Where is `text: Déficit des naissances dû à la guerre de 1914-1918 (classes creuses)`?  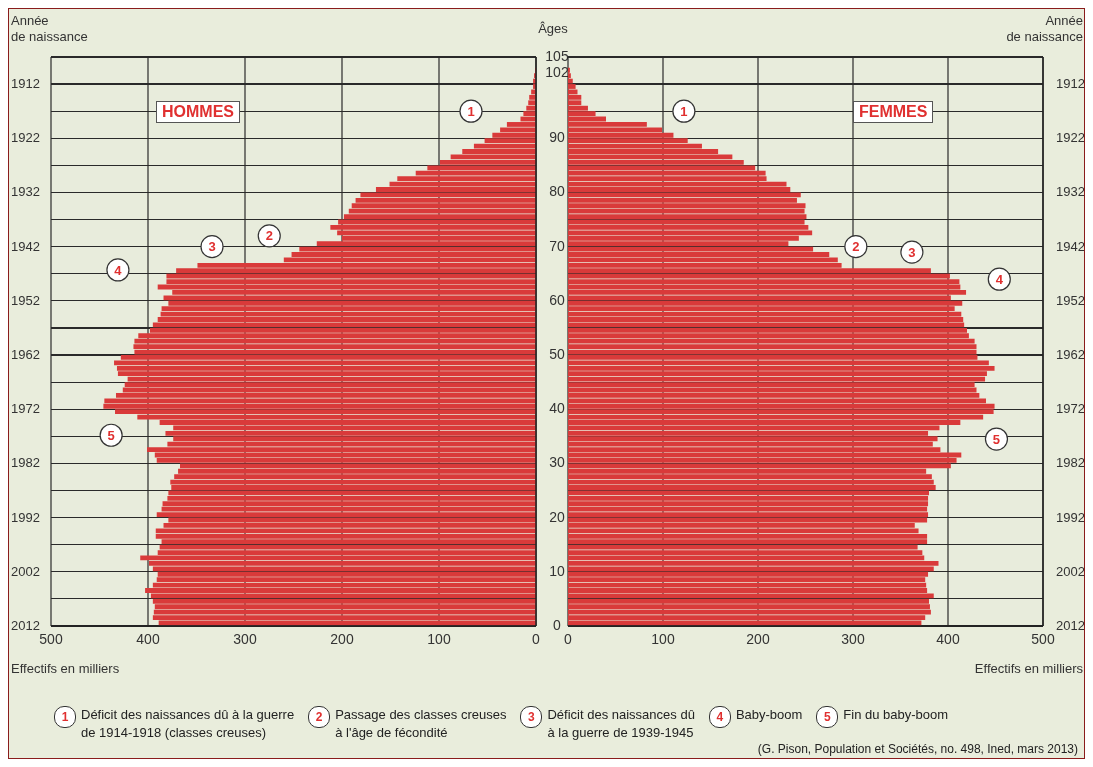 text: Déficit des naissances dû à la guerre de 1914-1918 (classes creuses) is located at coordinates (188, 724).